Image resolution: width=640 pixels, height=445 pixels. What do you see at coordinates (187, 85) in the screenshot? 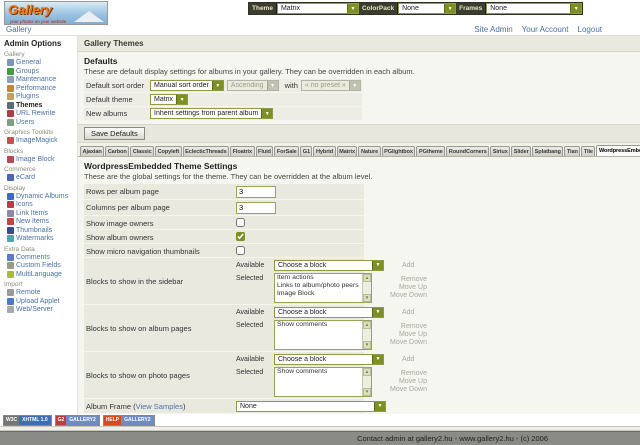
I see `select-manual-sort-order: Manual sort order ▼` at bounding box center [187, 85].